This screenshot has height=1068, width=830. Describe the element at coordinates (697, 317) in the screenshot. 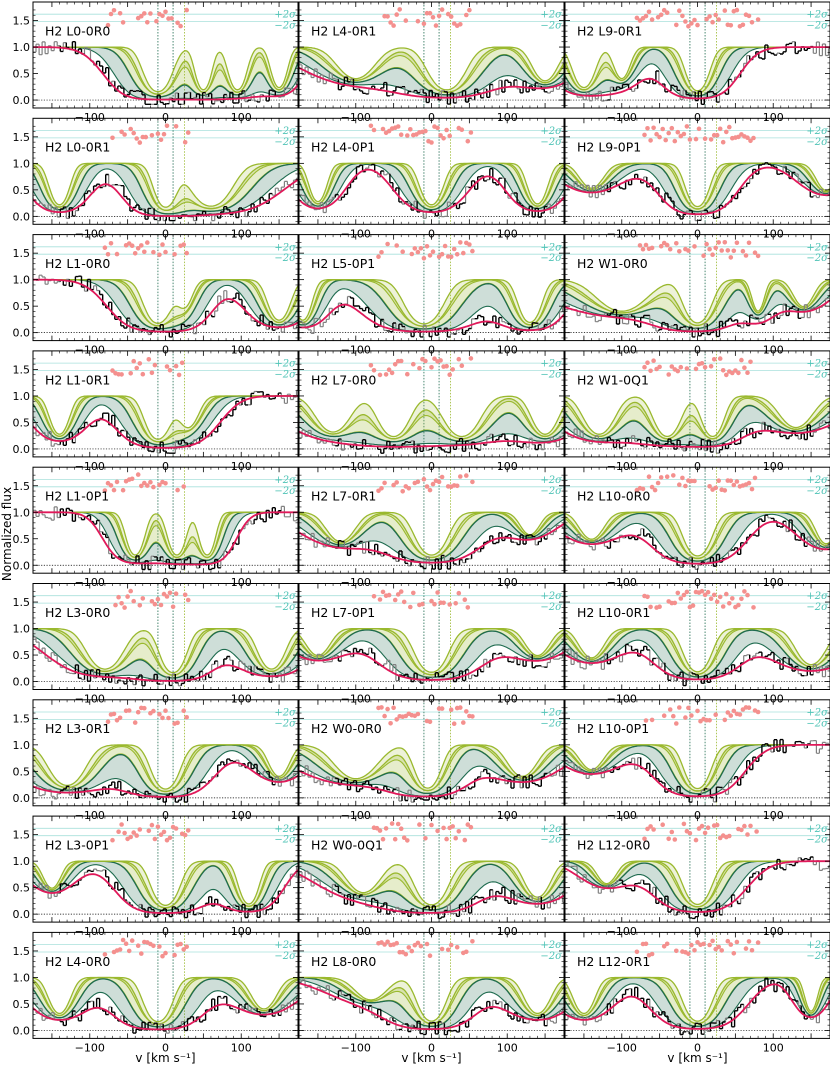

I see `data-unfitted-spectrum` at that location.